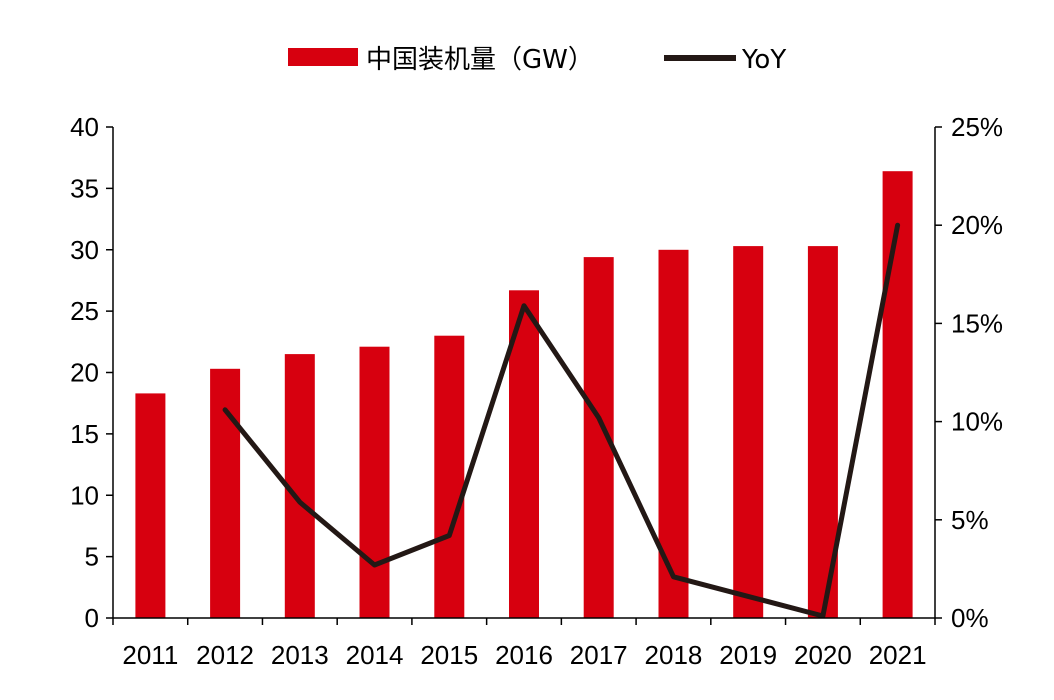 The image size is (1054, 700). Describe the element at coordinates (977, 422) in the screenshot. I see `right-tick-label: 10%` at that location.